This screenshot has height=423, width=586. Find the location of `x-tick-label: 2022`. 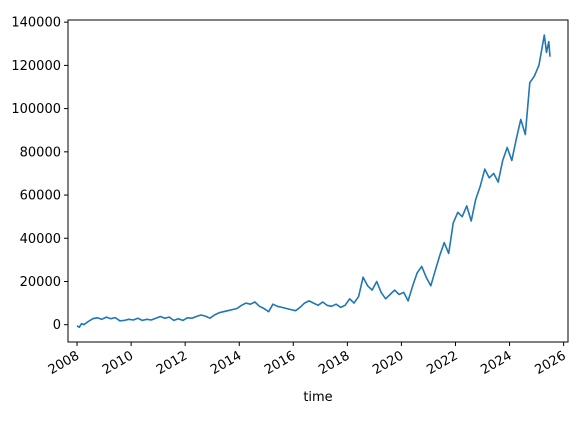

x-tick-label: 2022 is located at coordinates (442, 363).